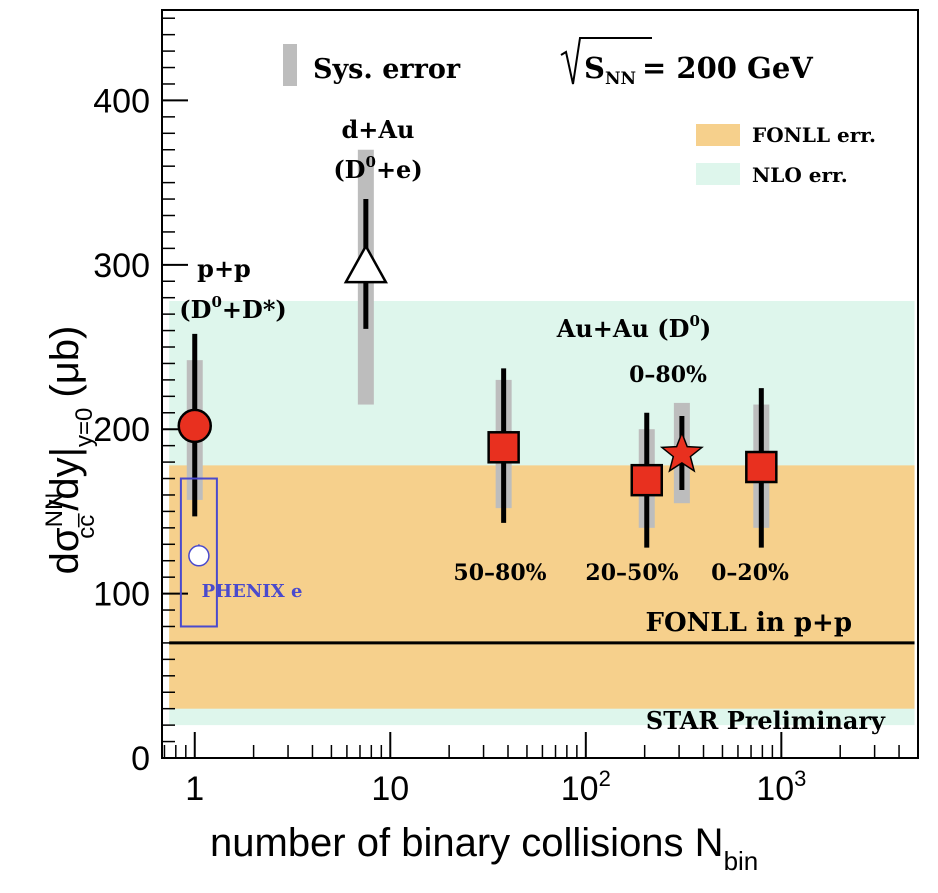  I want to click on x-tick-label: 10³, so click(781, 787).